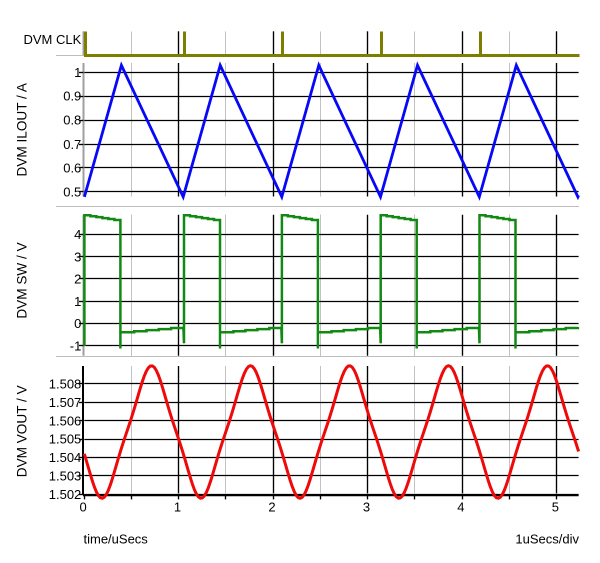  I want to click on svg-text: 1.506, so click(65, 420).